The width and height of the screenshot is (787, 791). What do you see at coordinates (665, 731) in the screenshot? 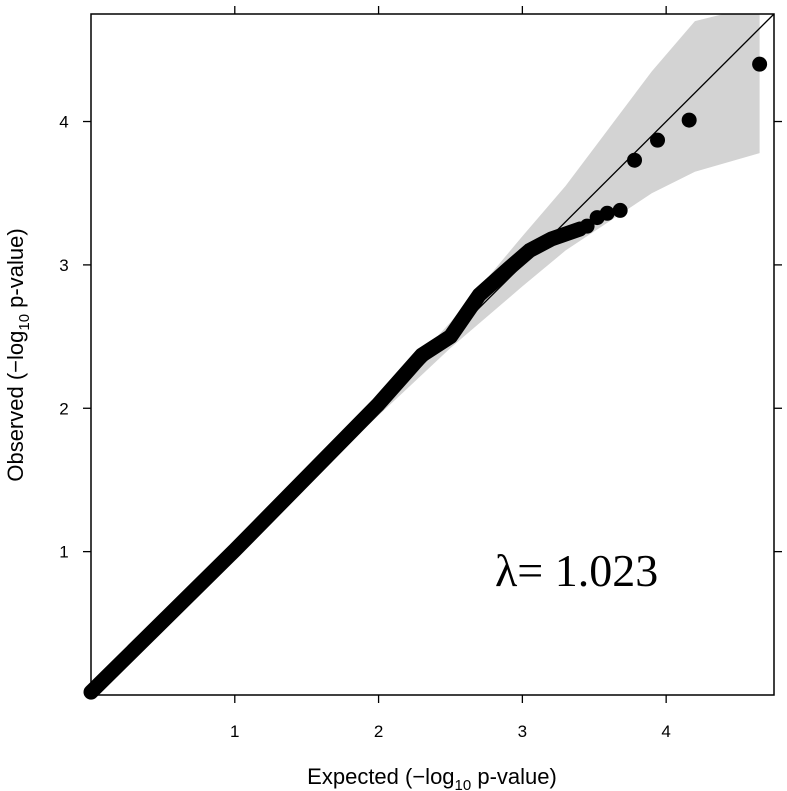
I see `x-tick-label: 4` at bounding box center [665, 731].